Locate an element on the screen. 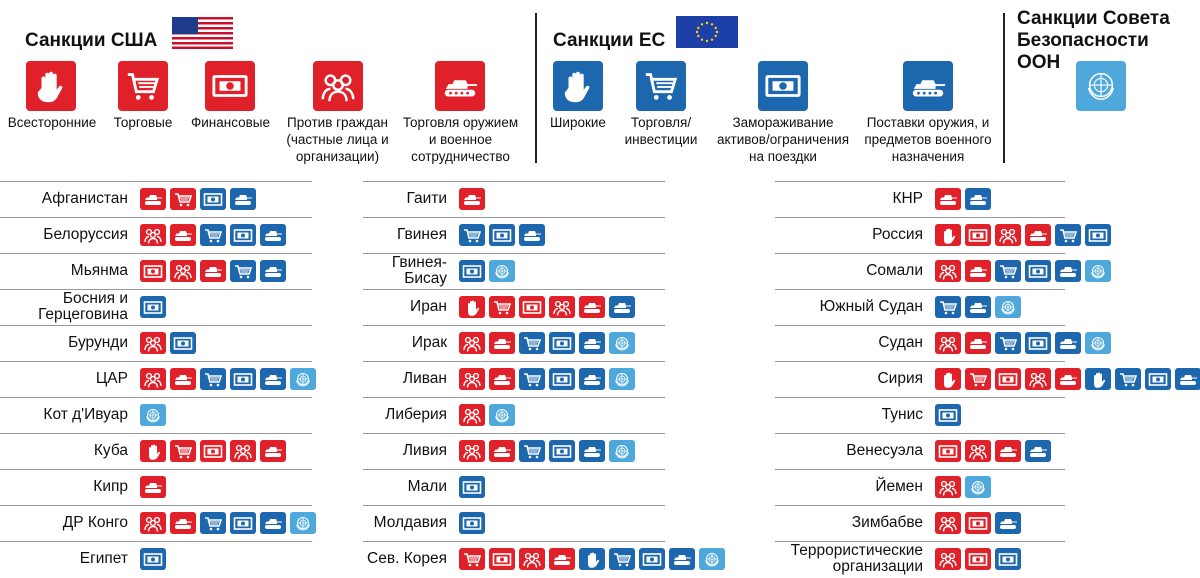 The image size is (1200, 578). country-name: Судан is located at coordinates (900, 342).